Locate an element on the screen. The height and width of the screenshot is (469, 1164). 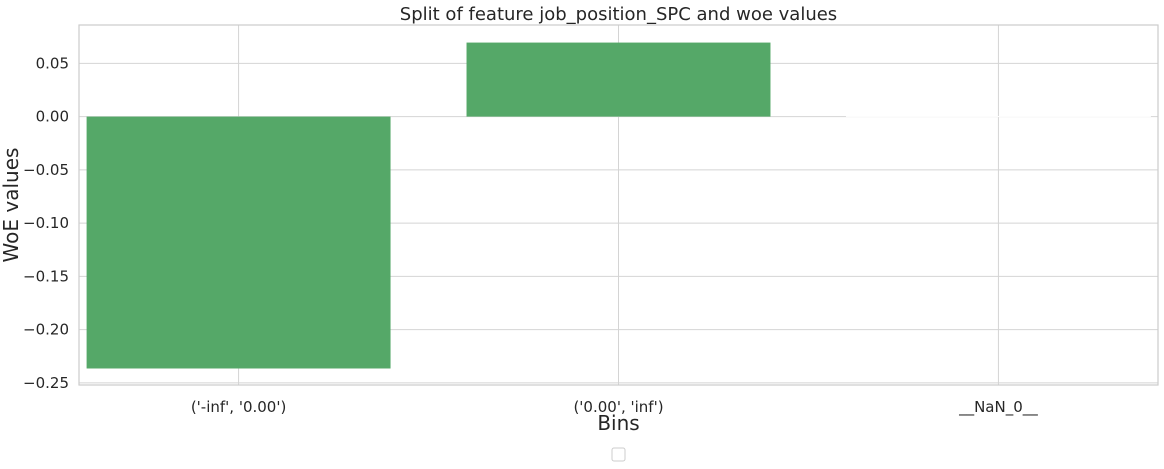
x-tick-label: __NaN_0__ is located at coordinates (998, 407).